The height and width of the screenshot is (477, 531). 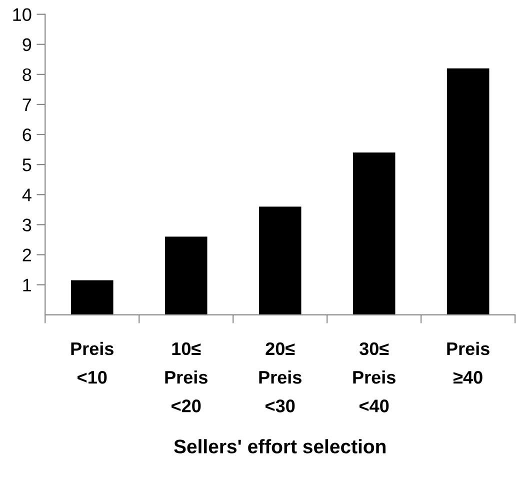 What do you see at coordinates (27, 165) in the screenshot?
I see `y-tick-label: 5` at bounding box center [27, 165].